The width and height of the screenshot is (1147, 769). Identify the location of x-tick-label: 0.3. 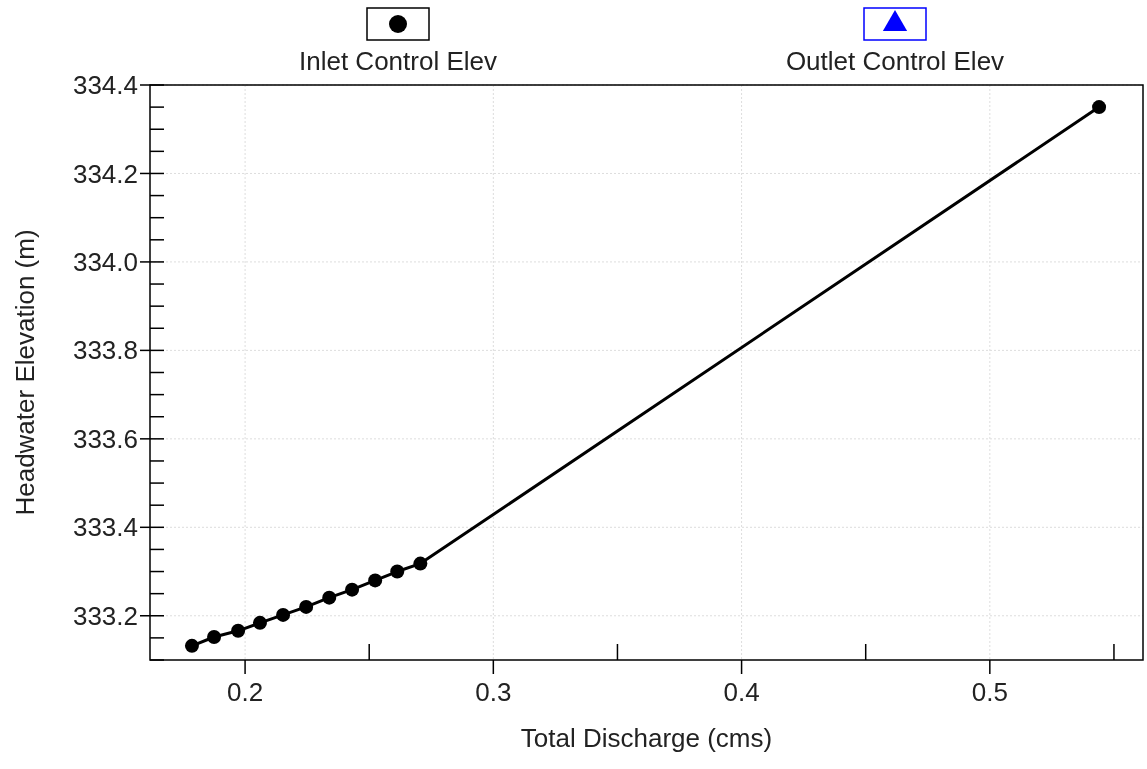
(493, 692).